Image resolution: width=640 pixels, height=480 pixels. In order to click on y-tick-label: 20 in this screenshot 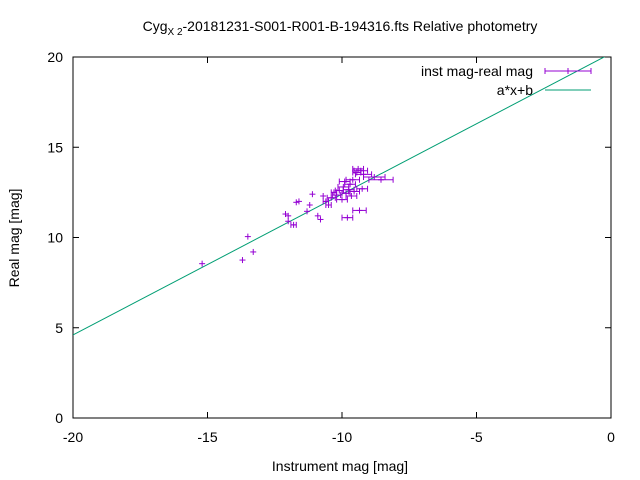, I will do `click(55, 57)`.